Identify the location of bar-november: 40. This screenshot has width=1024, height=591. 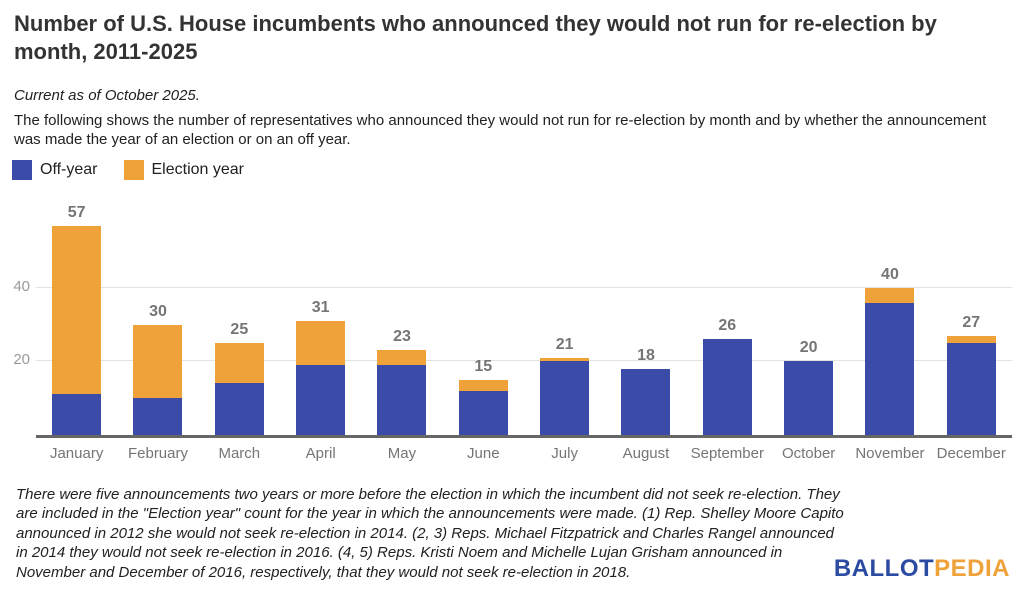
(889, 350).